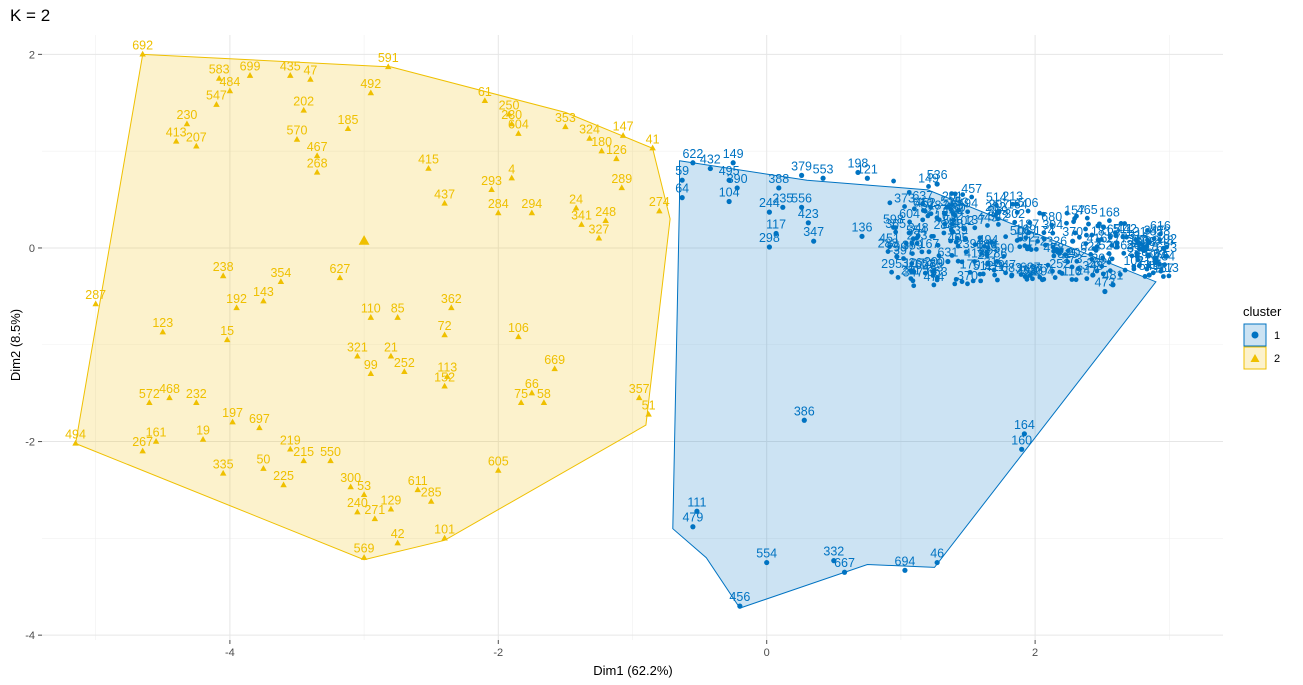  Describe the element at coordinates (398, 534) in the screenshot. I see `point-label-cluster-2: 42` at that location.